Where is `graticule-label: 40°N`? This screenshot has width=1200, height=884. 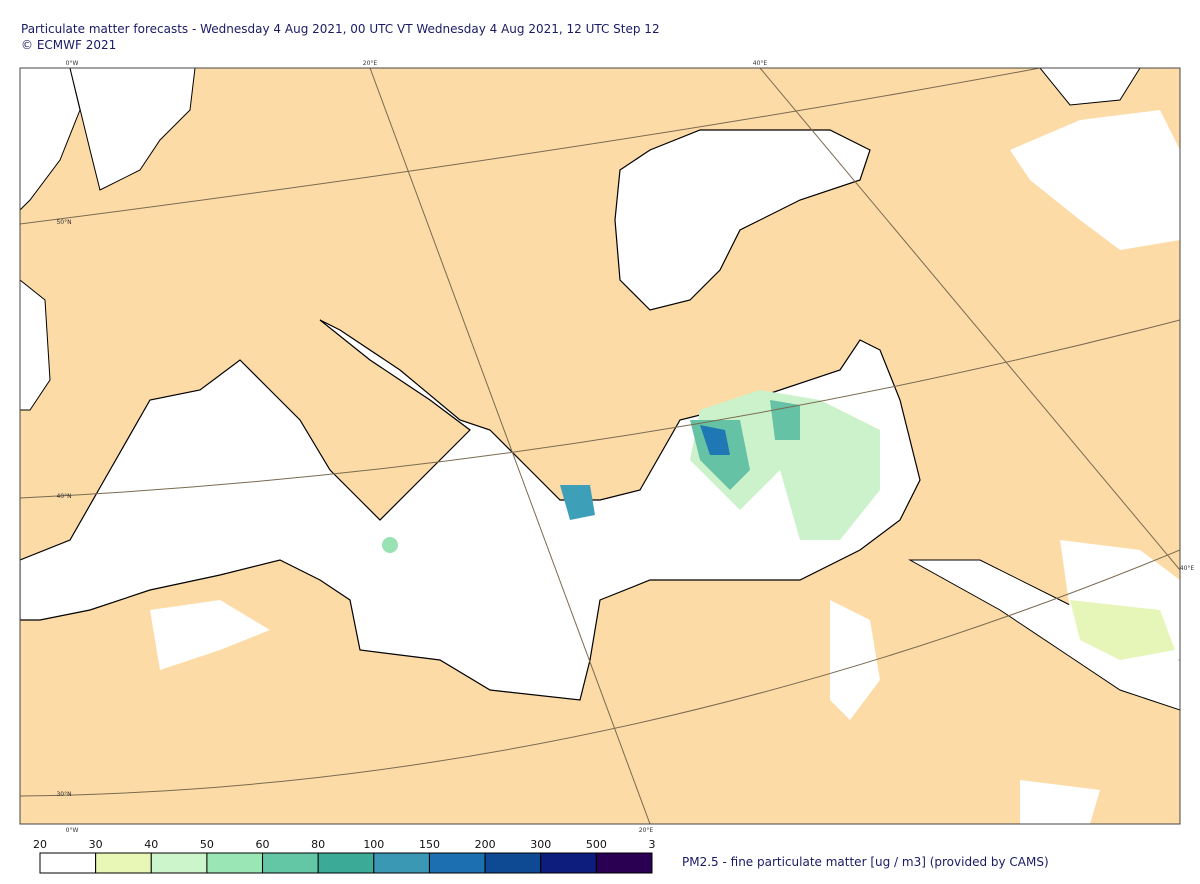
graticule-label: 40°N is located at coordinates (63, 496).